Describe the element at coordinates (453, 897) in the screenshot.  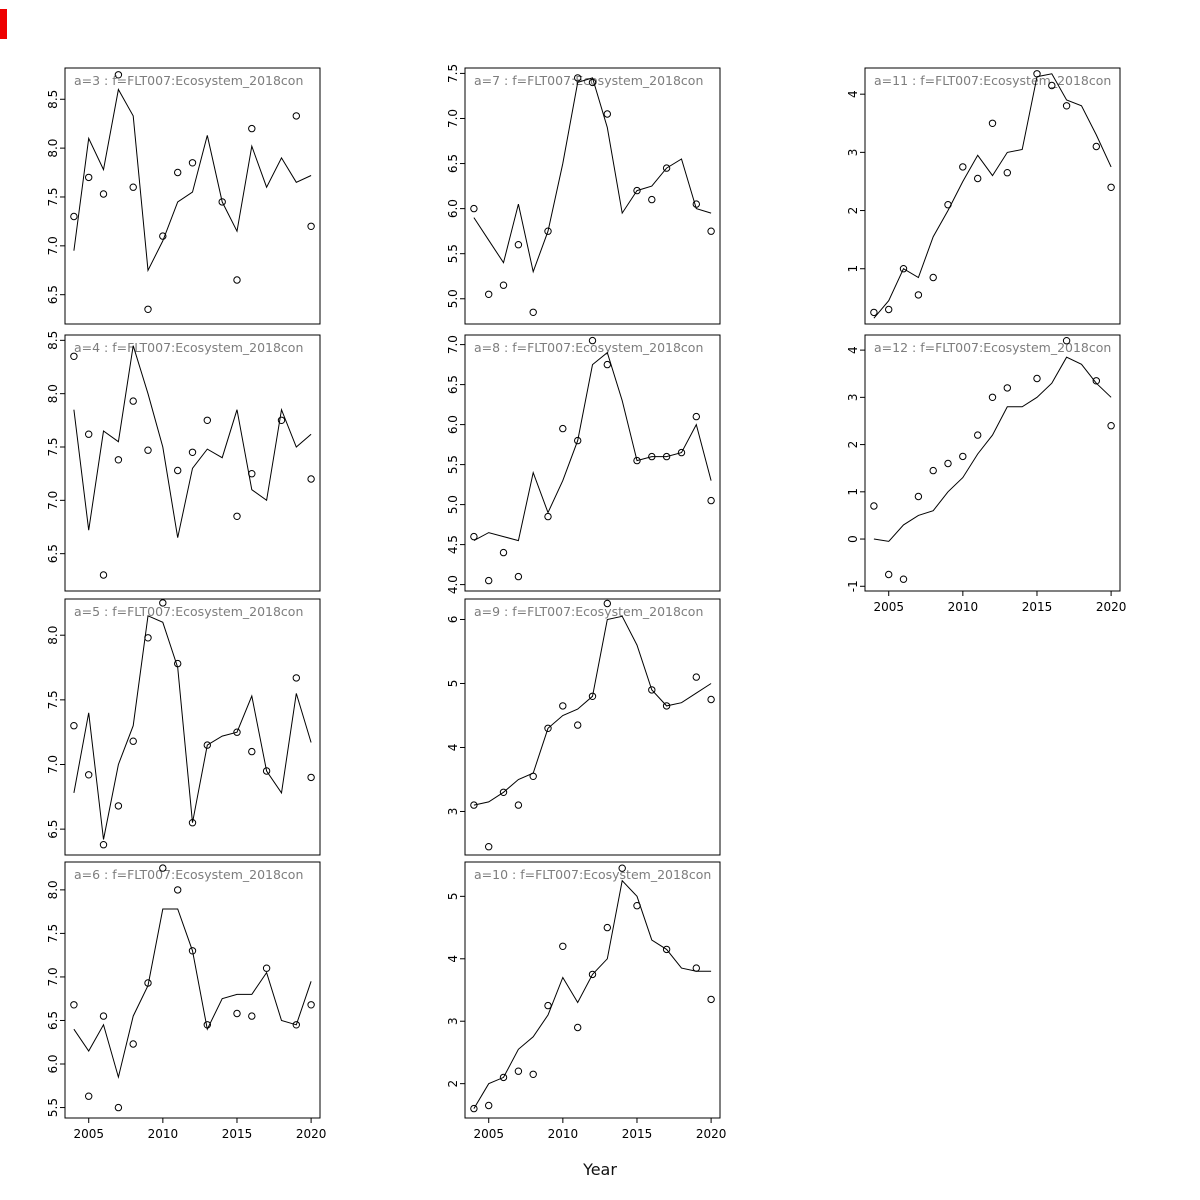
I see `y-tick-label: 5` at that location.